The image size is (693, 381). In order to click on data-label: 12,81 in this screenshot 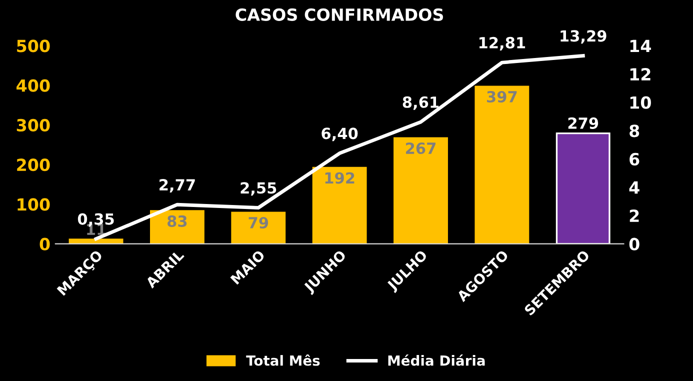, I will do `click(502, 43)`.